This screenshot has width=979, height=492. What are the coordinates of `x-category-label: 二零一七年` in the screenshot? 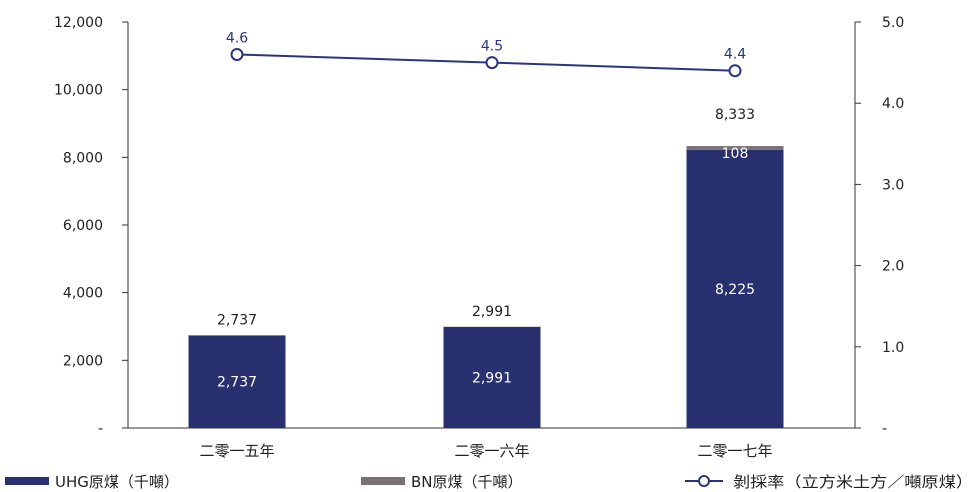 It's located at (734, 451).